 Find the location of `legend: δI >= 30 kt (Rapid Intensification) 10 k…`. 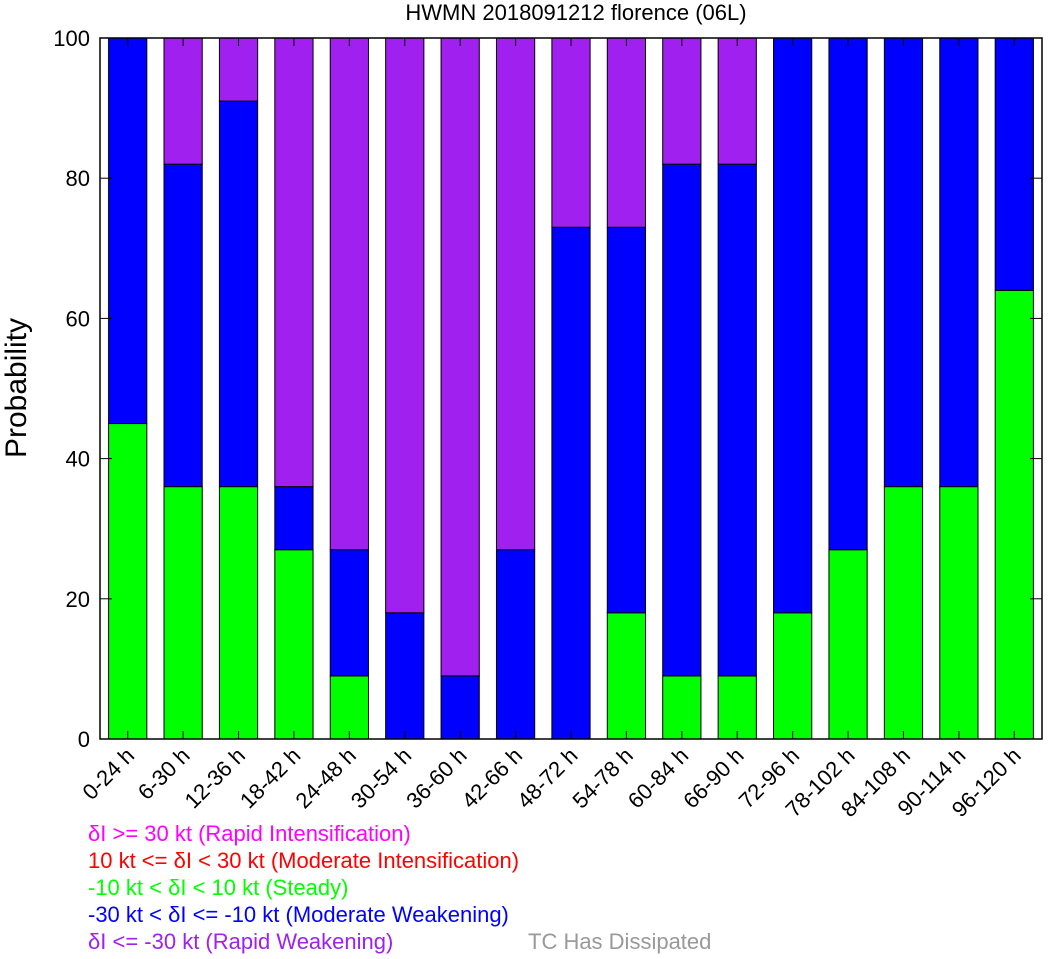

legend: δI >= 30 kt (Rapid Intensification) 10 k… is located at coordinates (303, 887).